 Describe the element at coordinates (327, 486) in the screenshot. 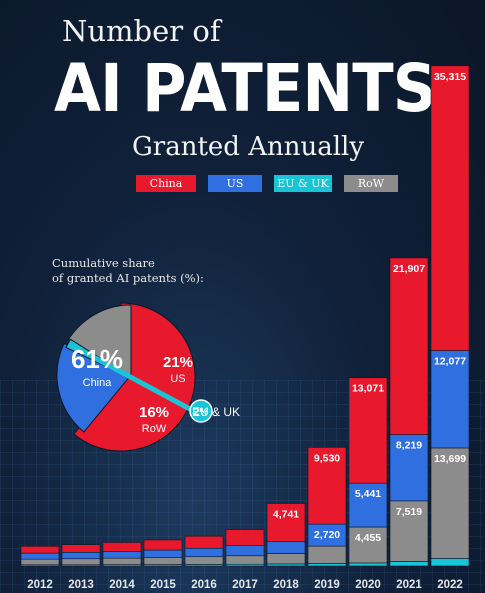

I see `bar-china-2019` at that location.